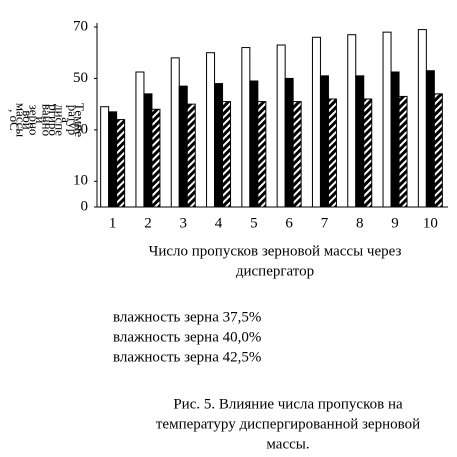  Describe the element at coordinates (288, 424) in the screenshot. I see `caption: температуру диспергированной зерновой` at that location.